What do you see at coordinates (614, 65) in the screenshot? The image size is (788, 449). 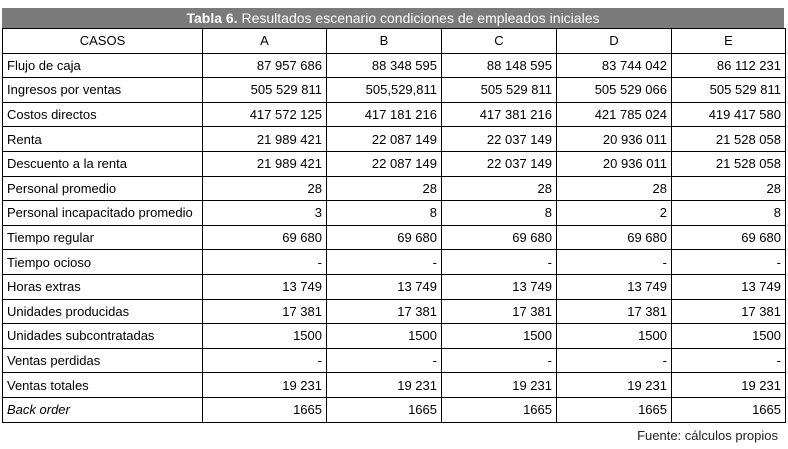 I see `cell: 83 744 042` at bounding box center [614, 65].